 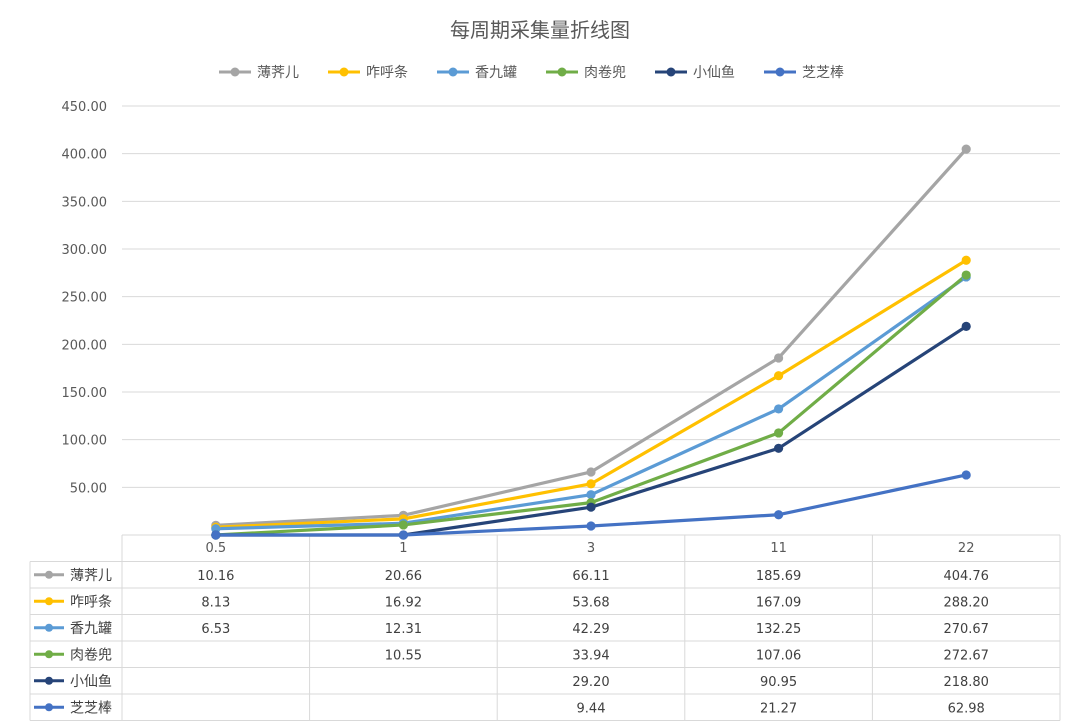 What do you see at coordinates (590, 576) in the screenshot?
I see `table-cell: 66.11` at bounding box center [590, 576].